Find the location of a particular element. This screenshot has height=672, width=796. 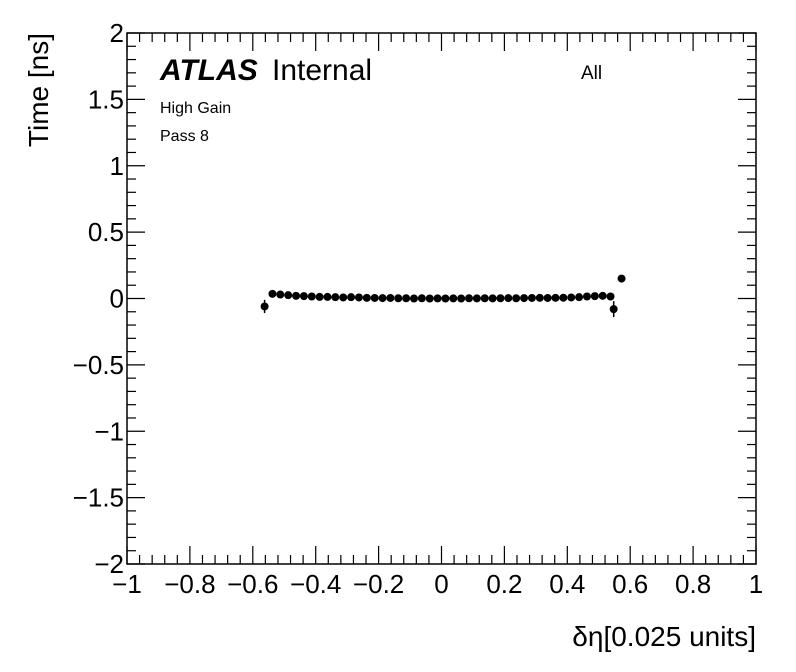

x-tick-label: −0.8 is located at coordinates (189, 584).